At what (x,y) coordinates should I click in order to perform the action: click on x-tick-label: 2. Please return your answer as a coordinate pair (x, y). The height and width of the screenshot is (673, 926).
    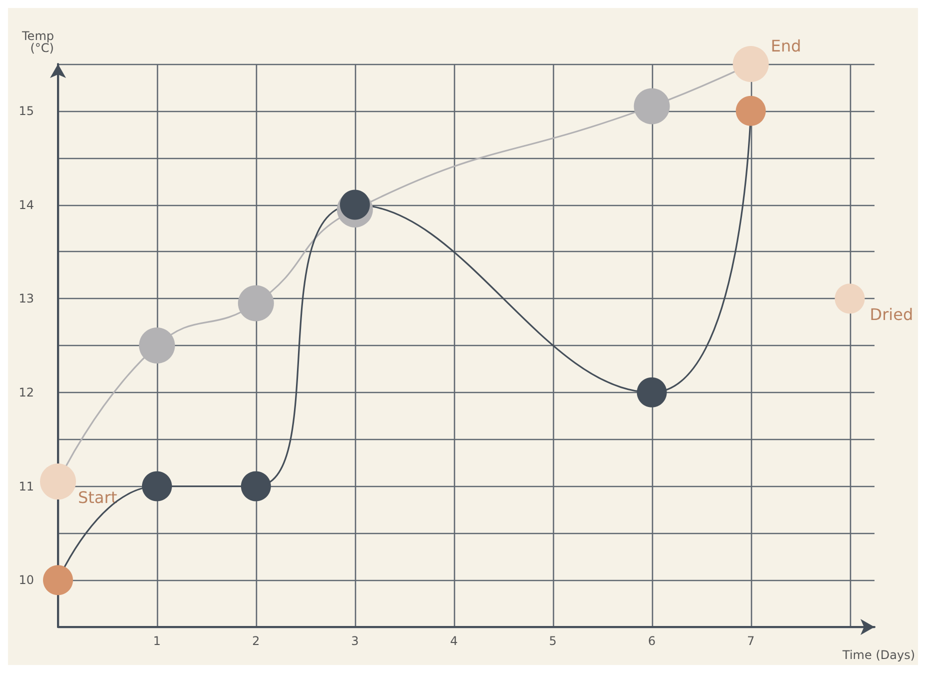
    Looking at the image, I should click on (256, 641).